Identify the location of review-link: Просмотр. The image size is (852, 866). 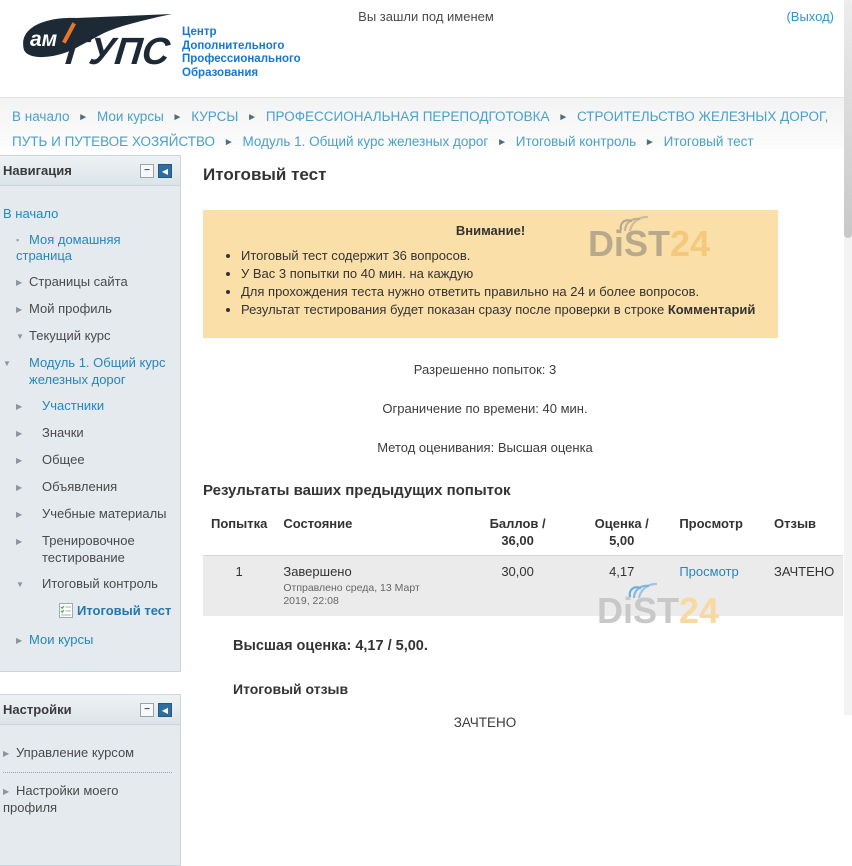
(709, 571).